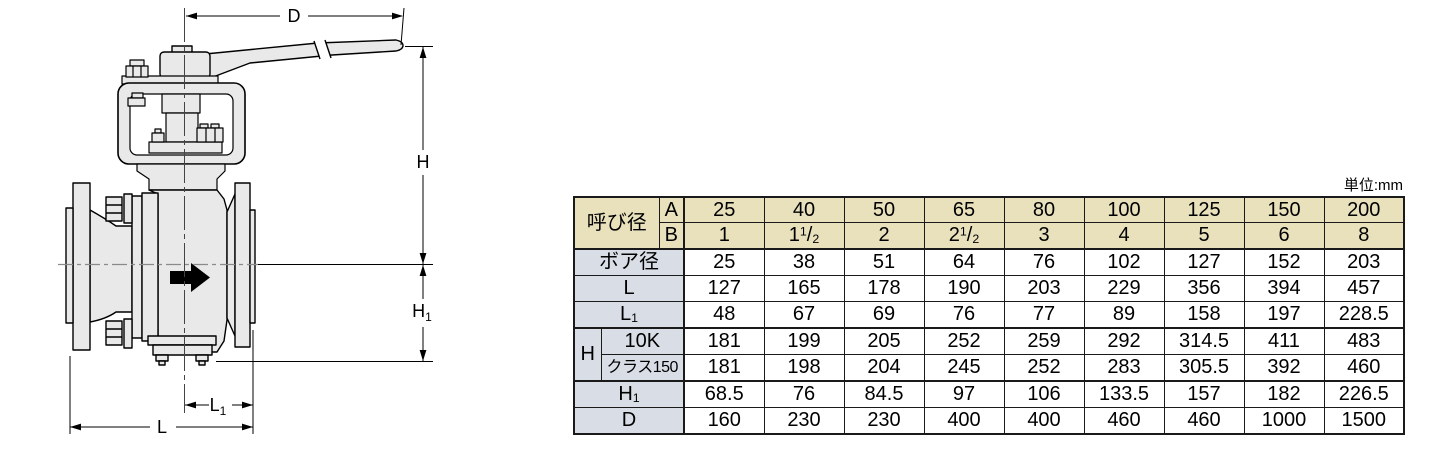 This screenshot has height=474, width=1443. Describe the element at coordinates (1204, 421) in the screenshot. I see `table-cell: 460` at that location.